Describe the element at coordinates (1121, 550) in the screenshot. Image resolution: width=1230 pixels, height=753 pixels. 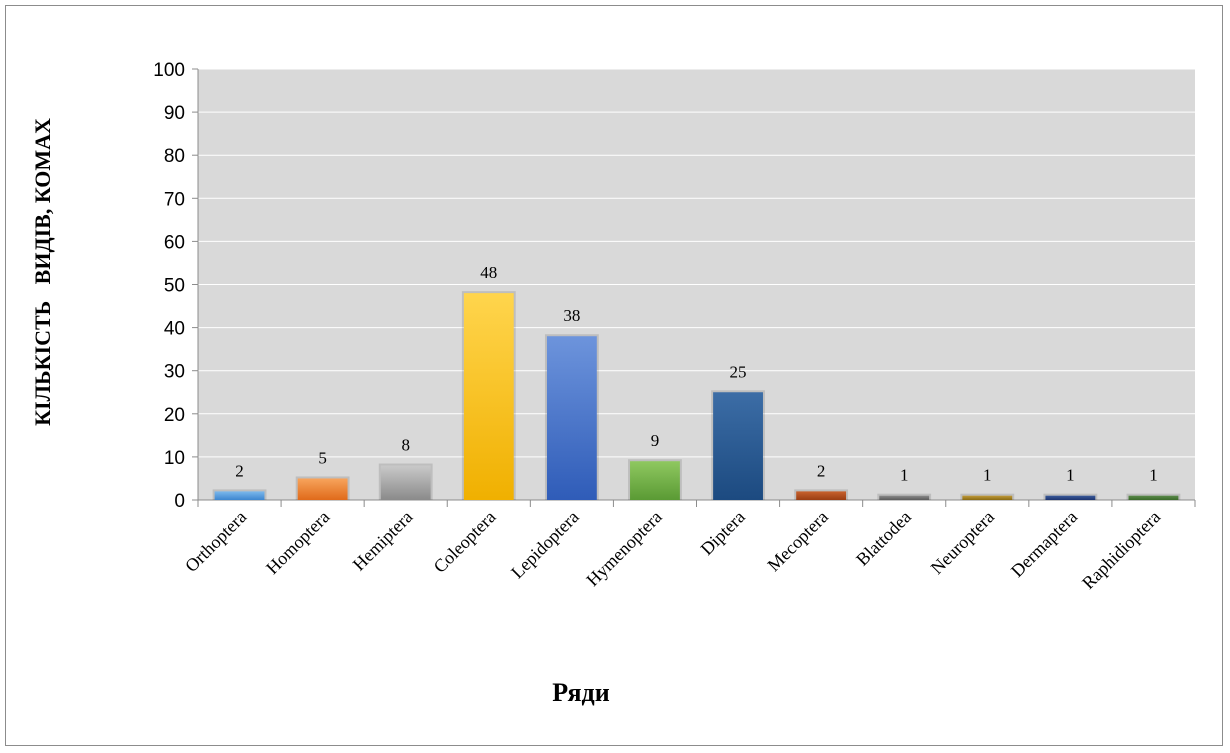
I see `category-label: Raphidioptera` at that location.